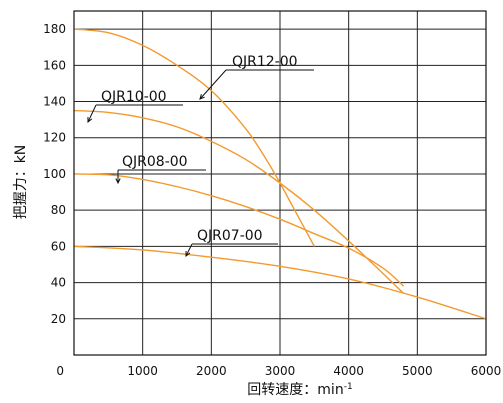 The image size is (503, 403). I want to click on x-axis-label: 回转速度：min-1, so click(299, 390).